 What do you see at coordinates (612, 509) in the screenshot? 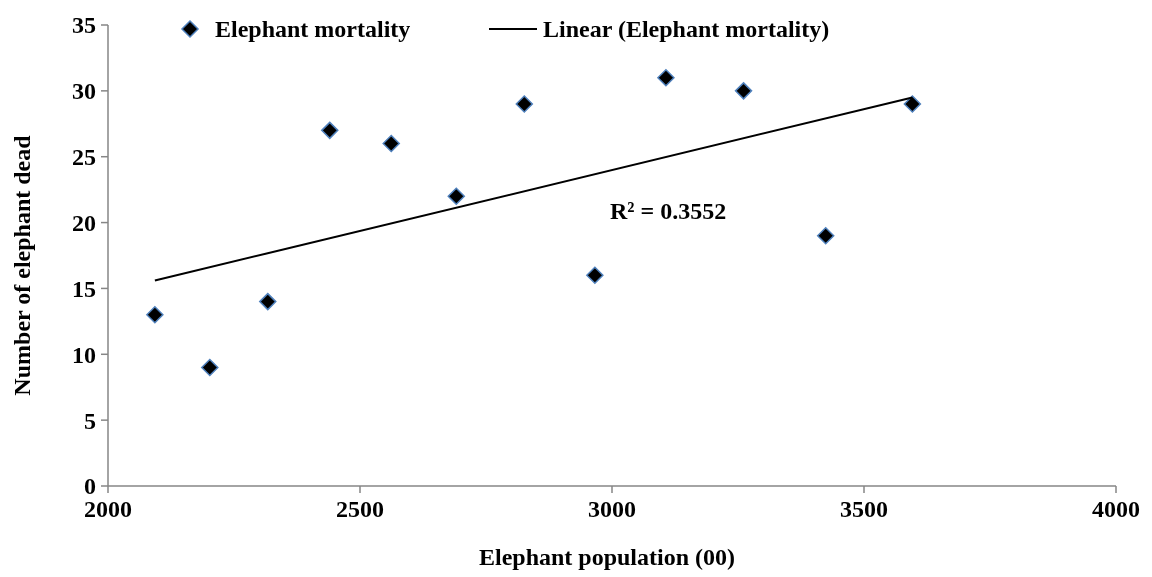
I see `x-tick-label: 3000` at bounding box center [612, 509].